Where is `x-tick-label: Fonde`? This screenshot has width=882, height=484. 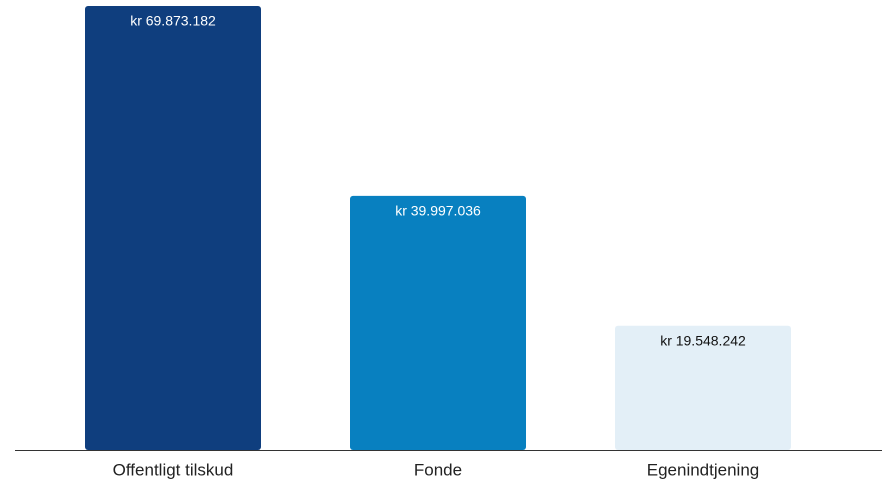 x-tick-label: Fonde is located at coordinates (438, 469).